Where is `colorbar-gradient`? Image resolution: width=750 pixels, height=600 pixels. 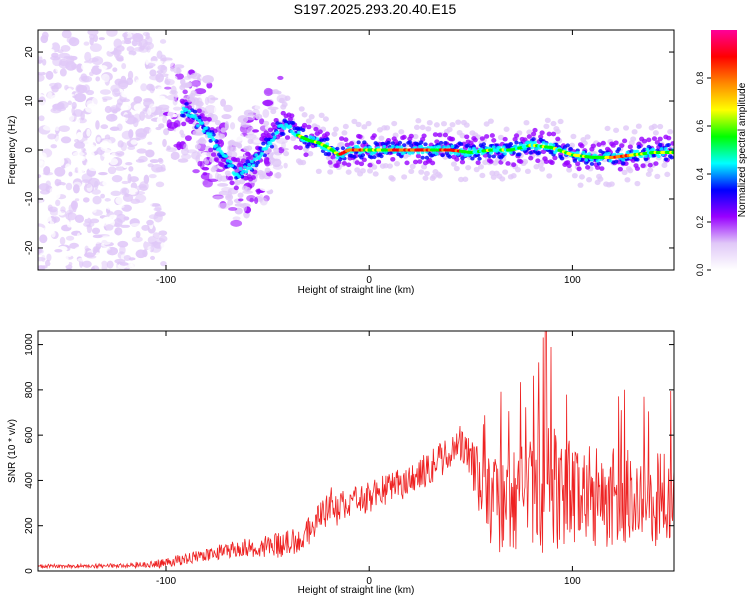 colorbar-gradient is located at coordinates (724, 150).